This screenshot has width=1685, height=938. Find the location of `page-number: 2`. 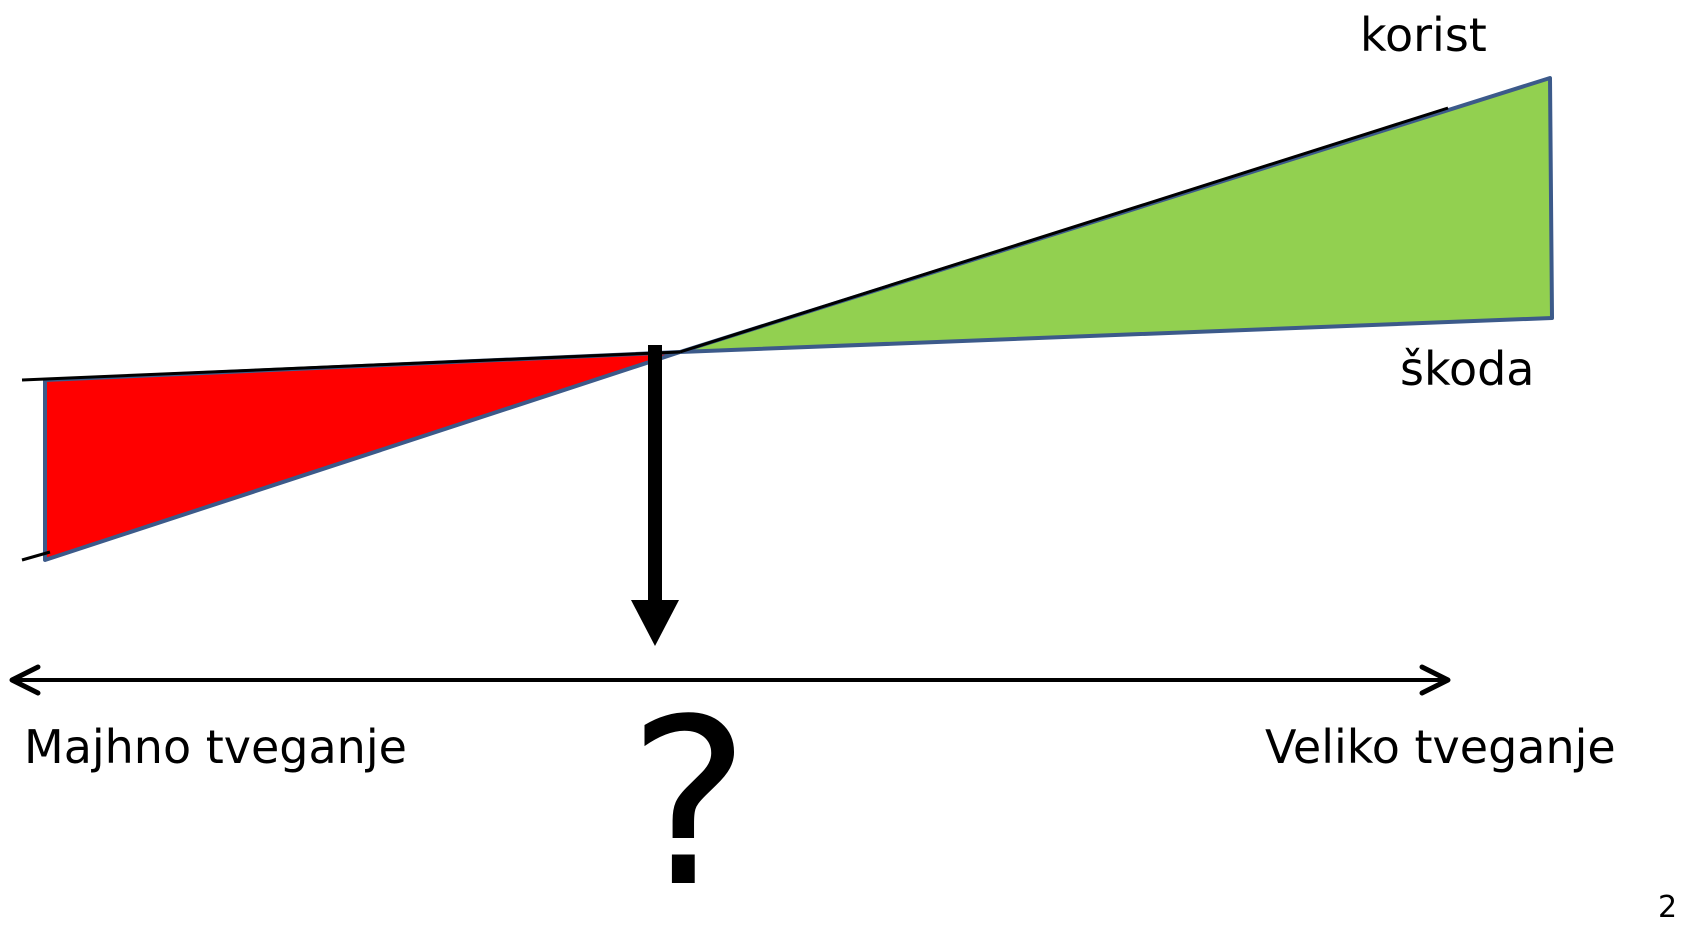

page-number: 2 is located at coordinates (1667, 908).